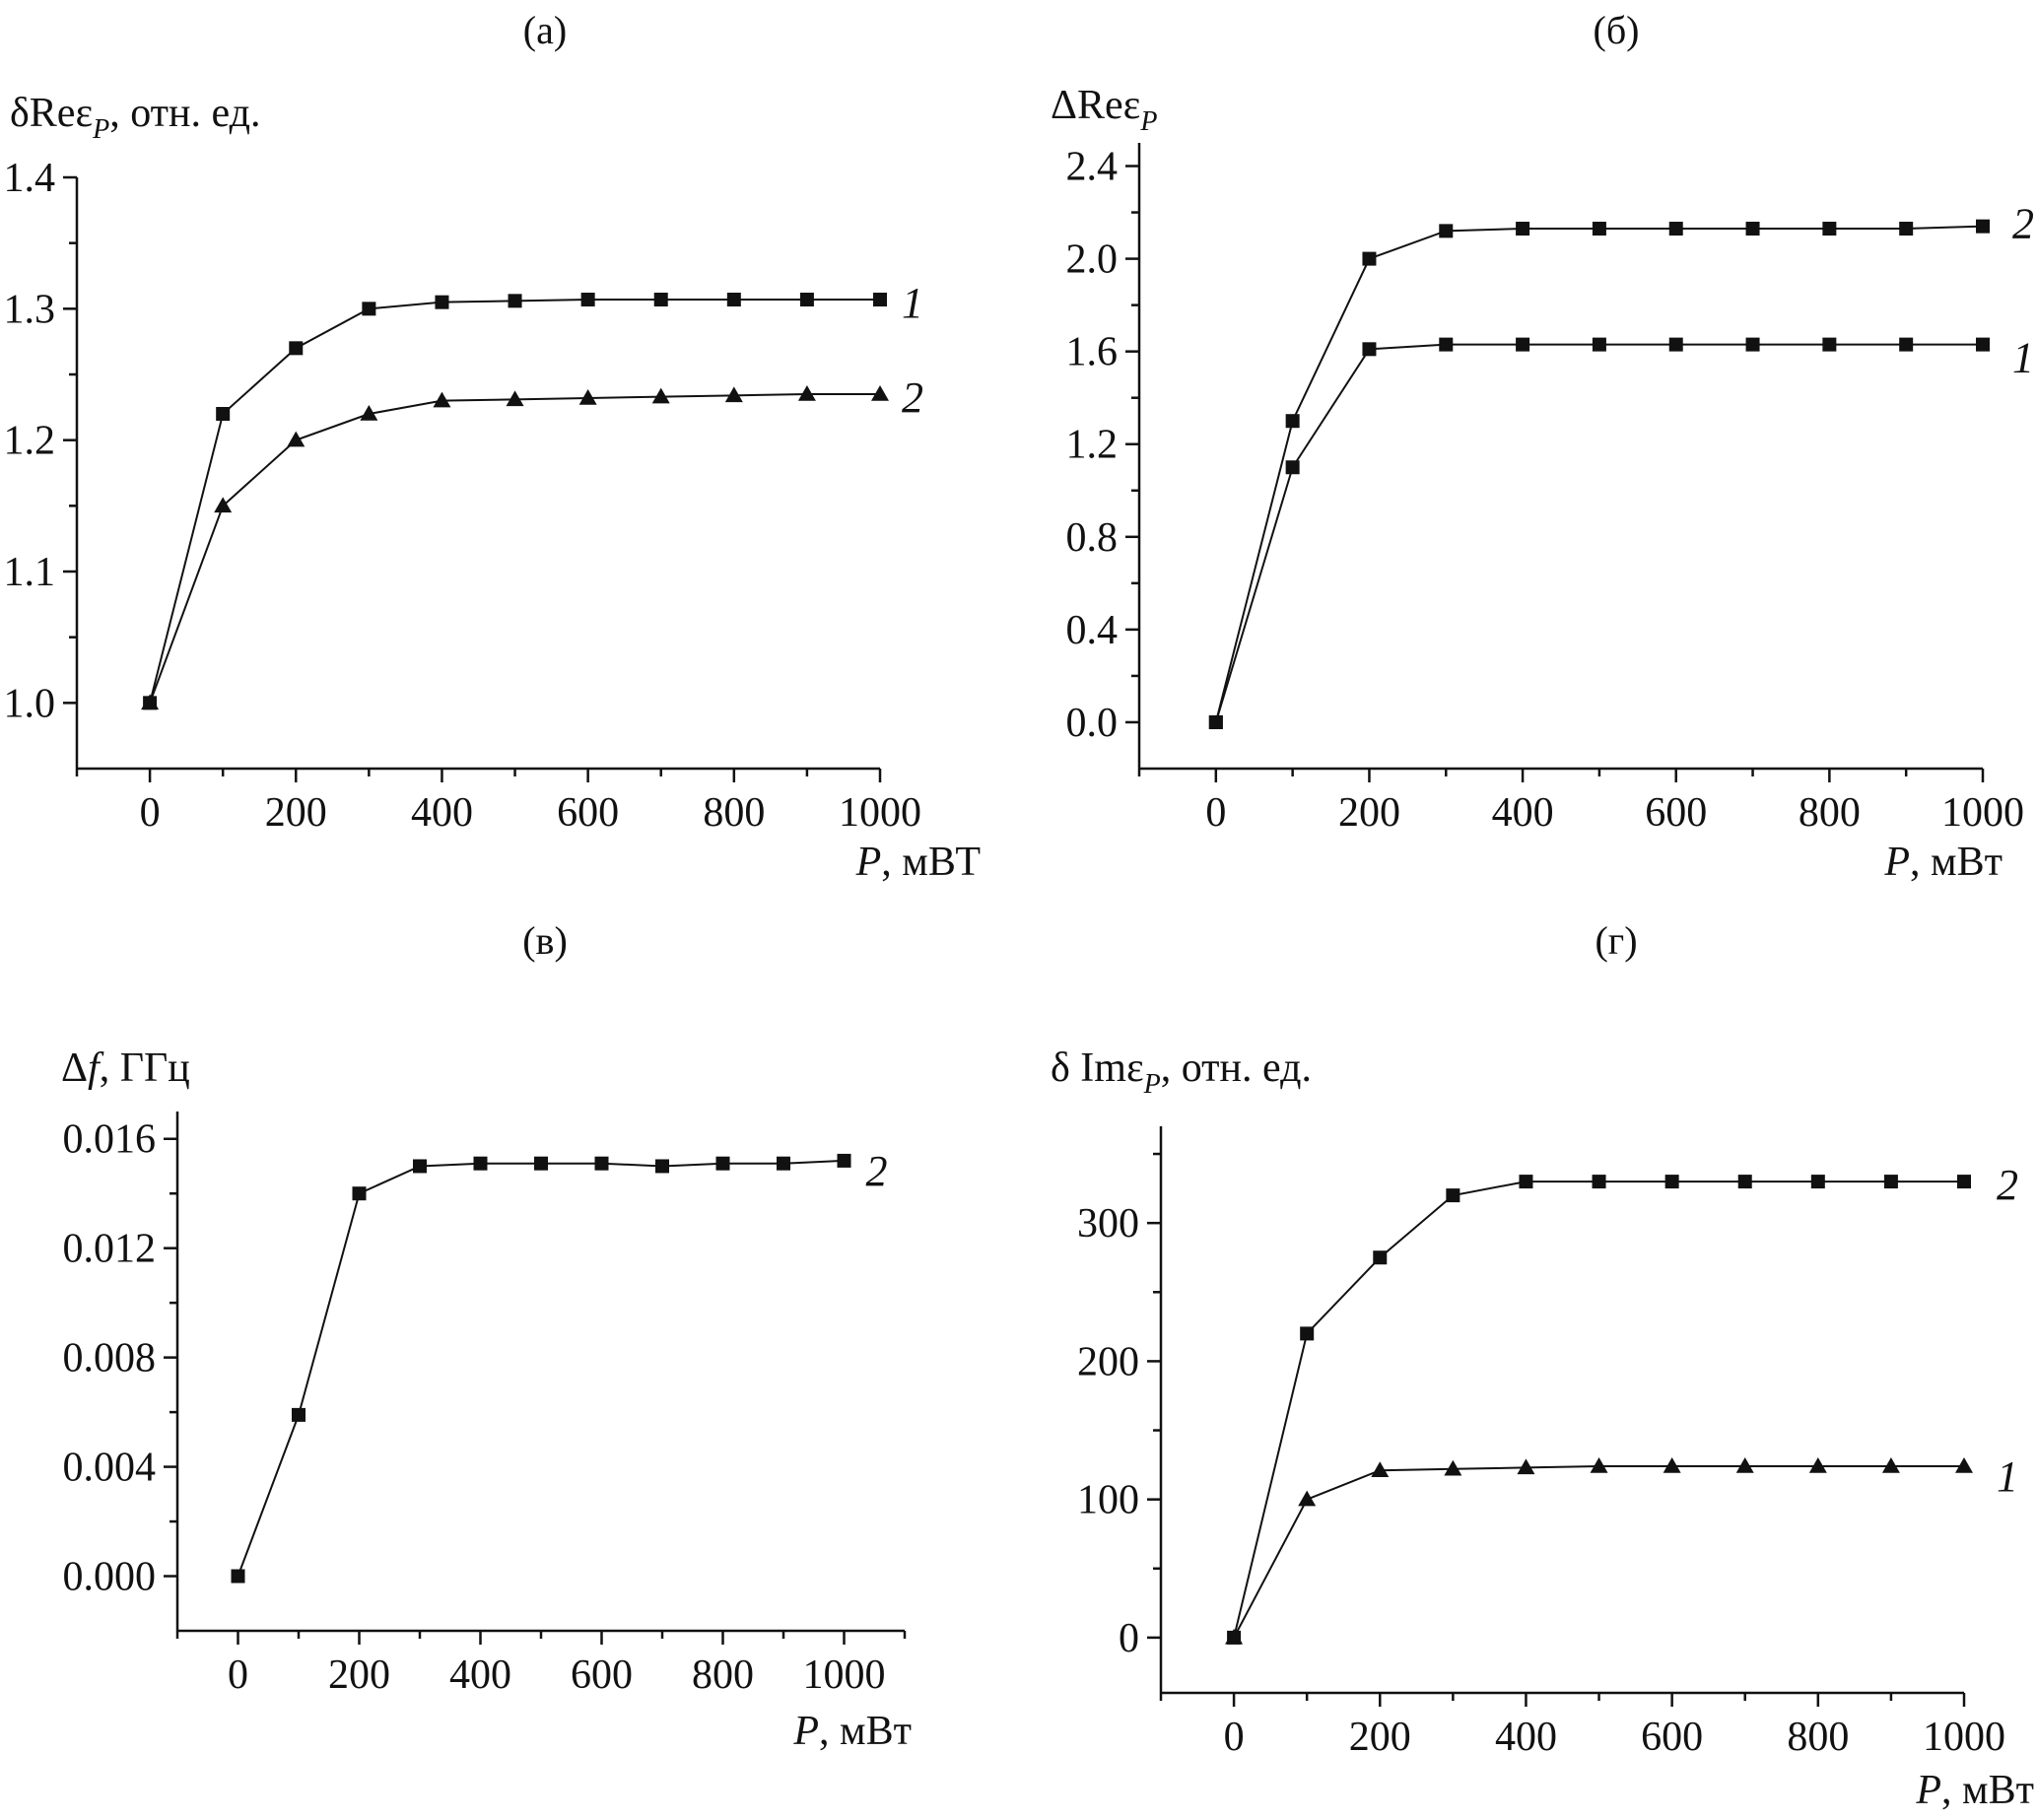 Image resolution: width=2037 pixels, height=1820 pixels. Describe the element at coordinates (30, 309) in the screenshot. I see `y-tick-label: 1.3` at that location.